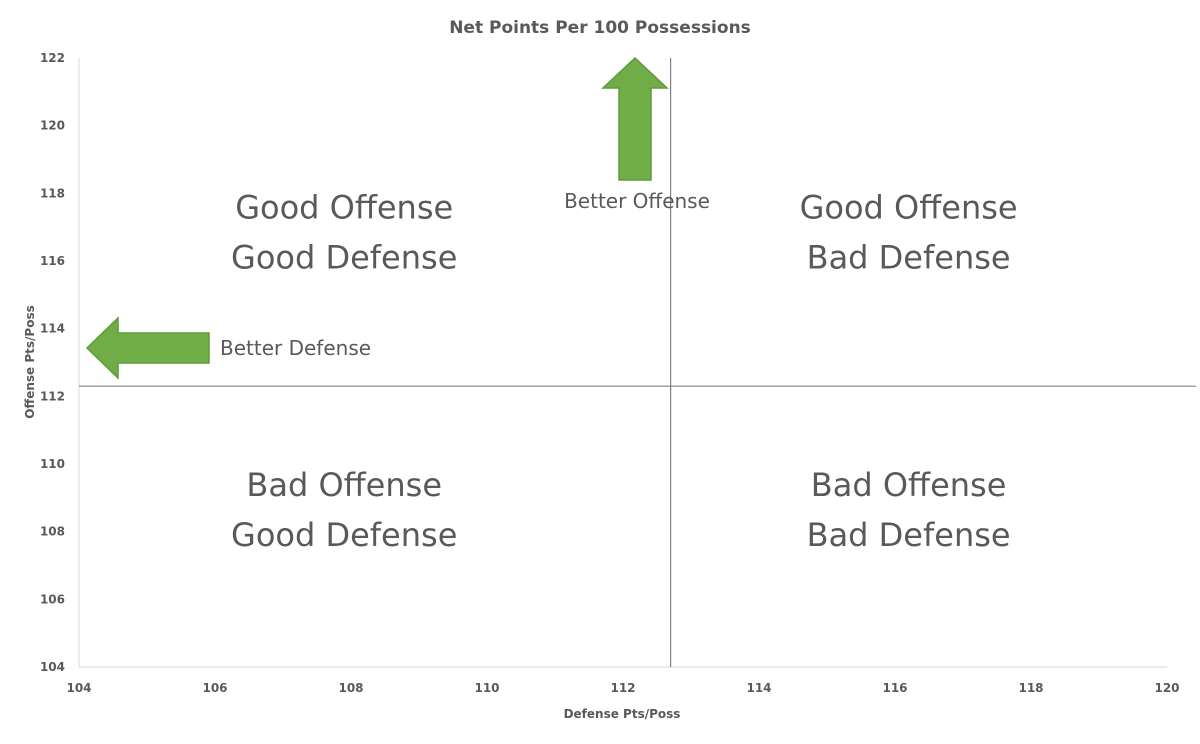 The height and width of the screenshot is (744, 1200). Describe the element at coordinates (637, 201) in the screenshot. I see `better-offense-label: Better Offense` at that location.